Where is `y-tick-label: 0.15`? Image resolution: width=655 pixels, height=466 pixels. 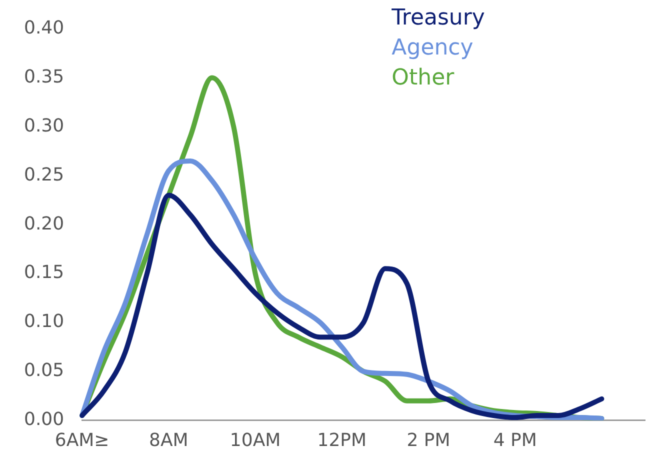 y-tick-label: 0.15 is located at coordinates (44, 273).